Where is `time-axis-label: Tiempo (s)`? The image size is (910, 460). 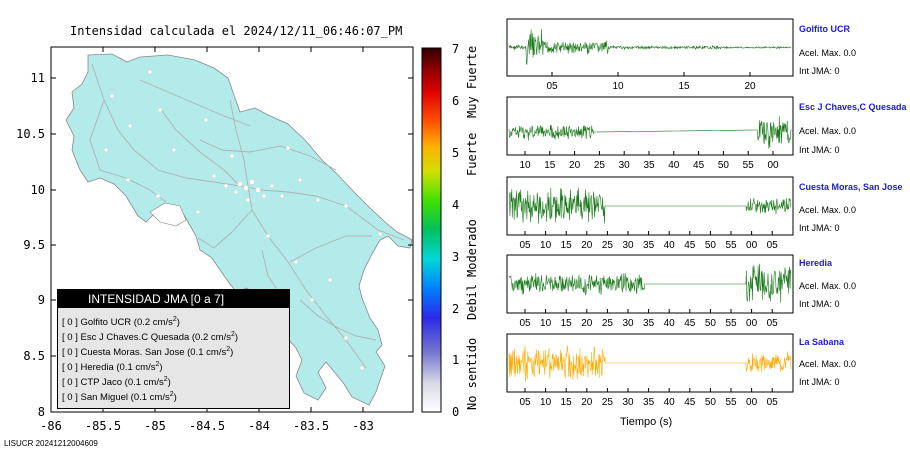
time-axis-label: Tiempo (s) is located at coordinates (646, 422).